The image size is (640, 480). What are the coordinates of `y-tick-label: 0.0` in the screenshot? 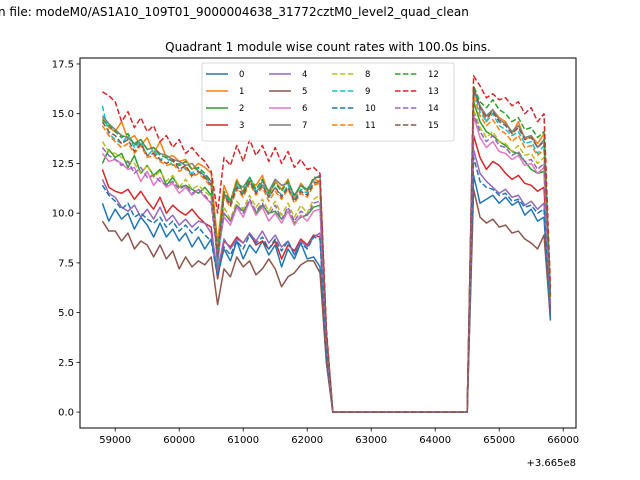 It's located at (66, 413).